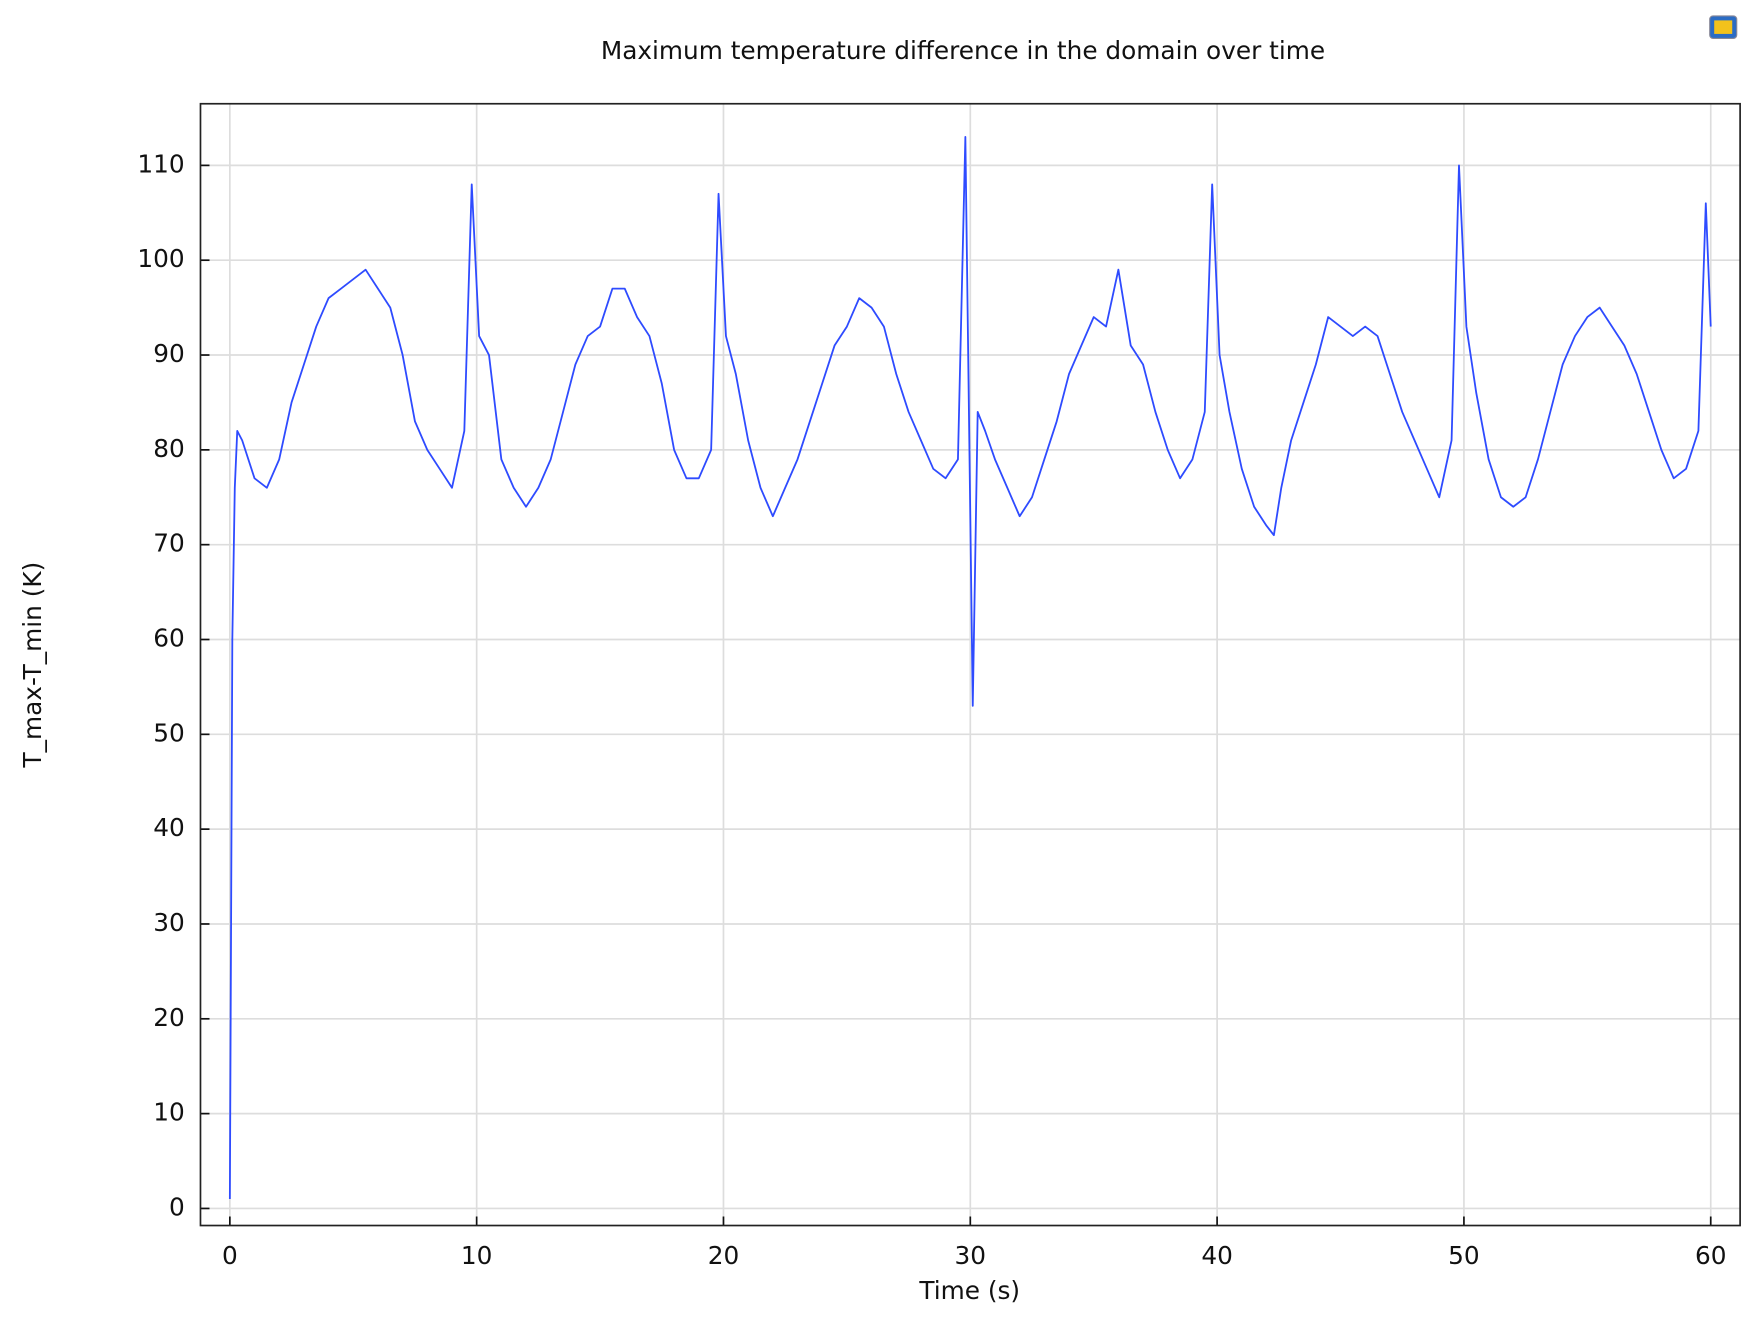 This screenshot has width=1757, height=1318. Describe the element at coordinates (169, 827) in the screenshot. I see `y-tick-label: 40` at that location.